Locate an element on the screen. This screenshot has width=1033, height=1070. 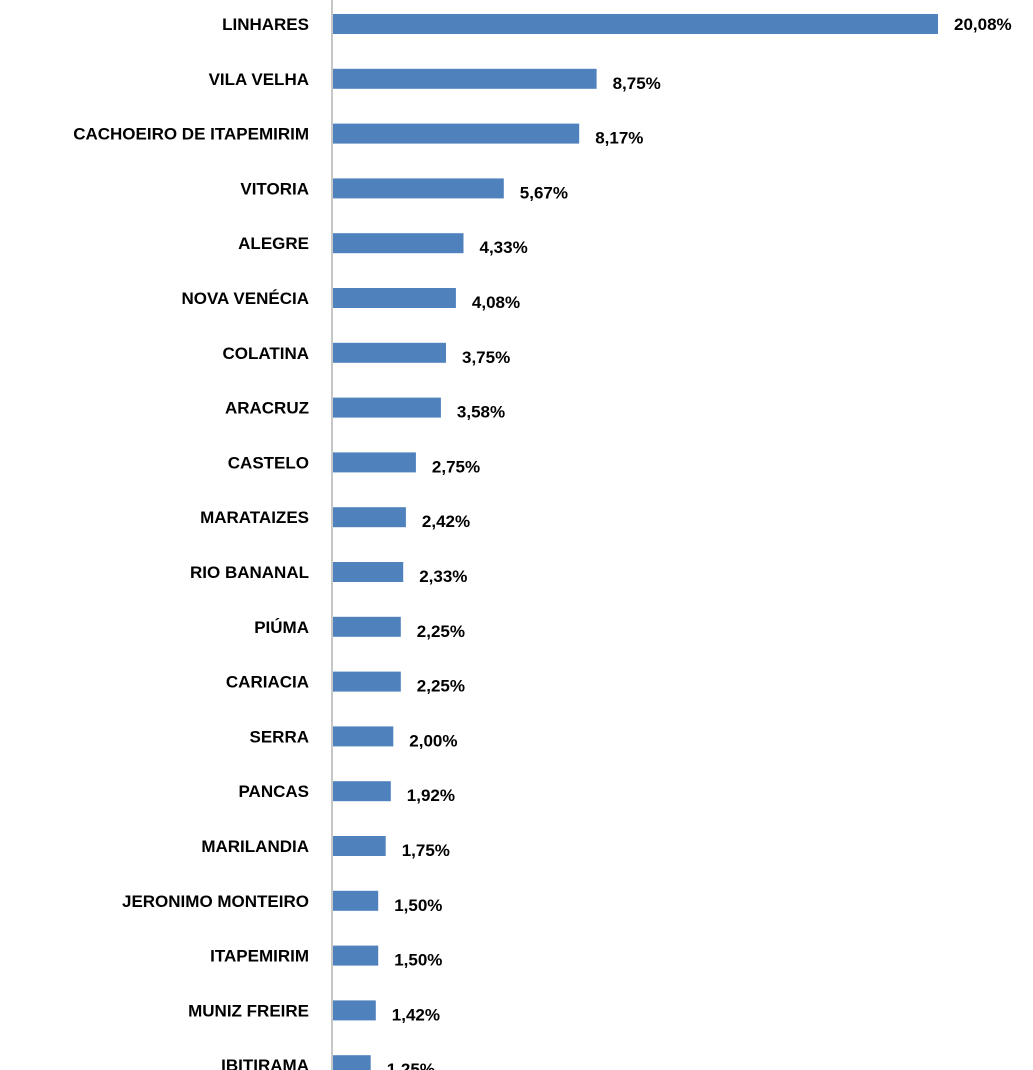
category-label-12: CARIACIA is located at coordinates (267, 682).